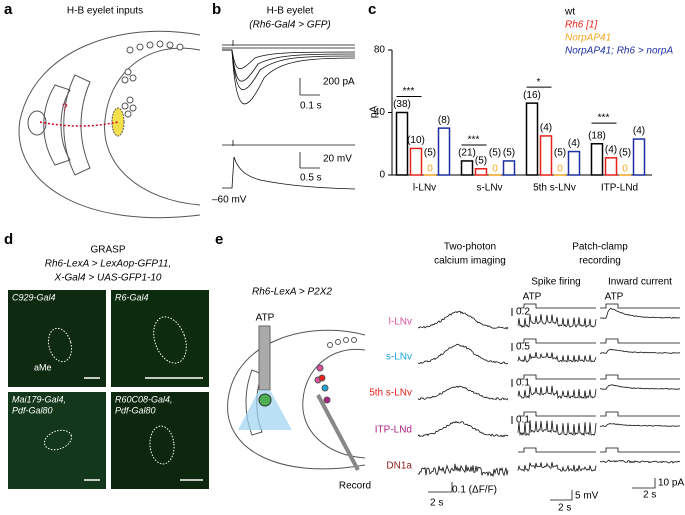  I want to click on x-tick-label: s-LNv, so click(489, 188).